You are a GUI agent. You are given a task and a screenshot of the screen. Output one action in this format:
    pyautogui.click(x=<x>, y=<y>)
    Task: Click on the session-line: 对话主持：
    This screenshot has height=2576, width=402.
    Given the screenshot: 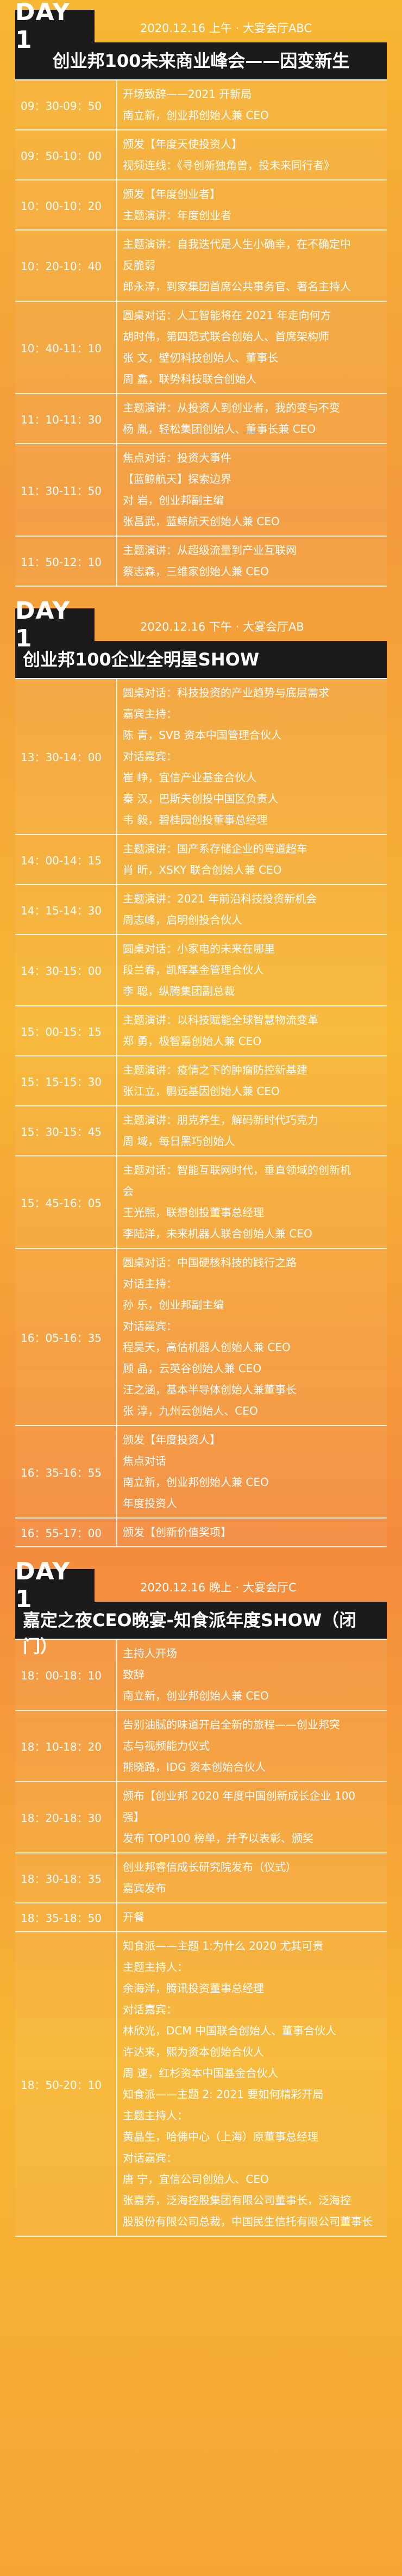 What is the action you would take?
    pyautogui.click(x=150, y=1283)
    